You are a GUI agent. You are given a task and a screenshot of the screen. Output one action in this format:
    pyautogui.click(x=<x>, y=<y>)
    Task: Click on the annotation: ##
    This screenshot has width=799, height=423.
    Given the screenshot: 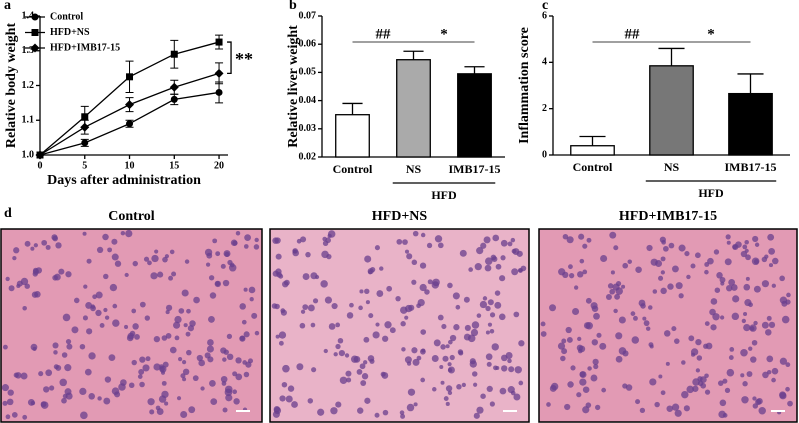 What is the action you would take?
    pyautogui.click(x=384, y=34)
    